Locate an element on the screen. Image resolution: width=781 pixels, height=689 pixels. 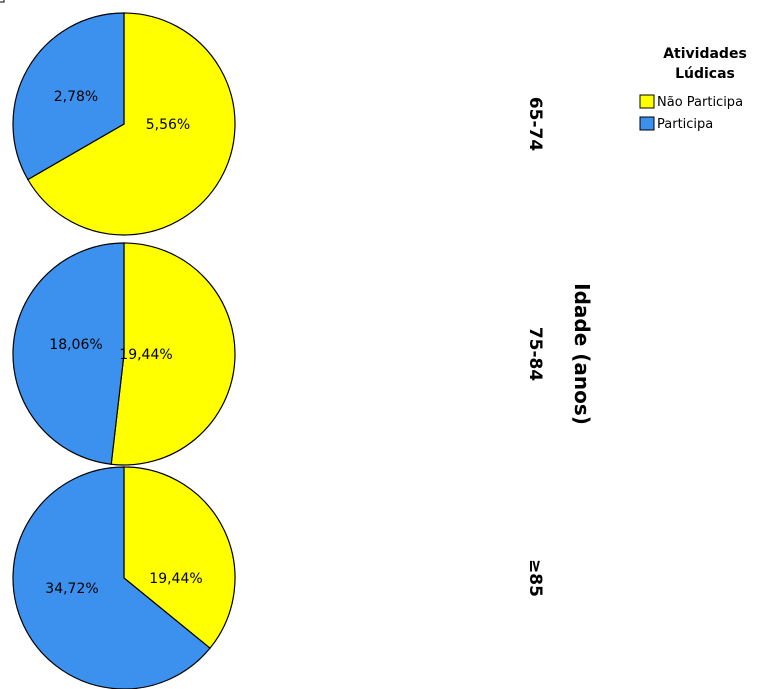
legend-swatch-nao-participa is located at coordinates (647, 101).